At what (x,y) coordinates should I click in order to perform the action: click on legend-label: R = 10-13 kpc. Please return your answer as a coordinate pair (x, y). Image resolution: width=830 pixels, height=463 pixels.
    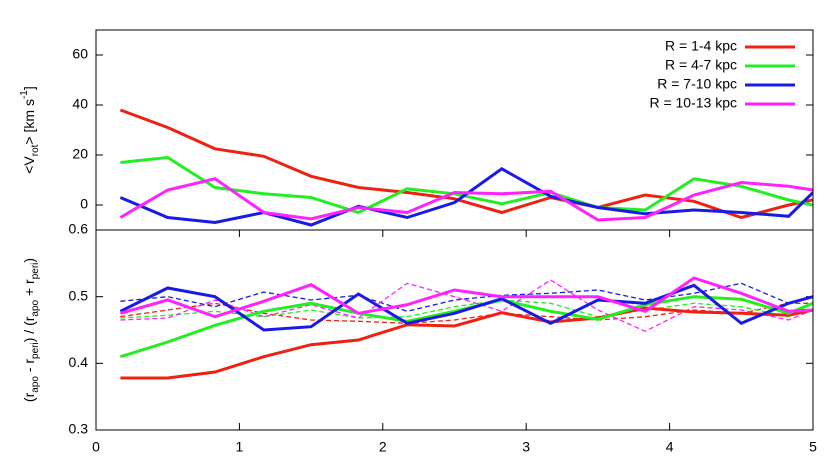
    Looking at the image, I should click on (693, 103).